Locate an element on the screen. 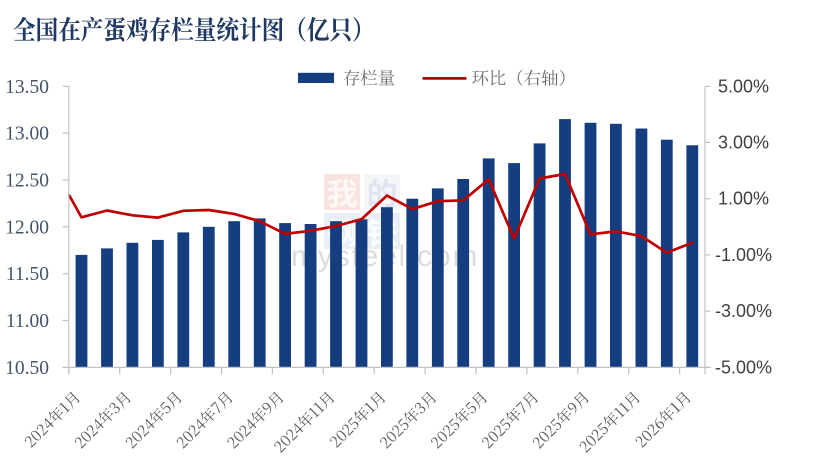  svg-text: 3.00% is located at coordinates (743, 143).